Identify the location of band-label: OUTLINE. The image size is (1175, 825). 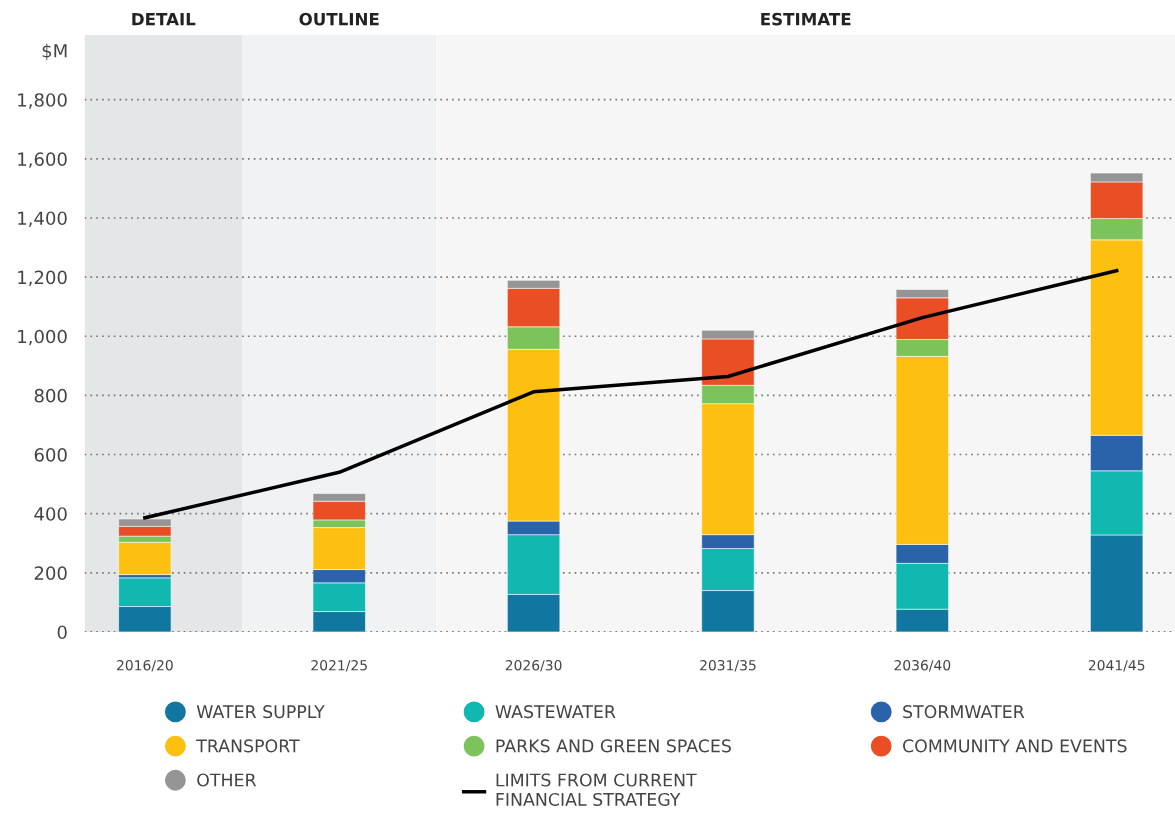
(339, 19).